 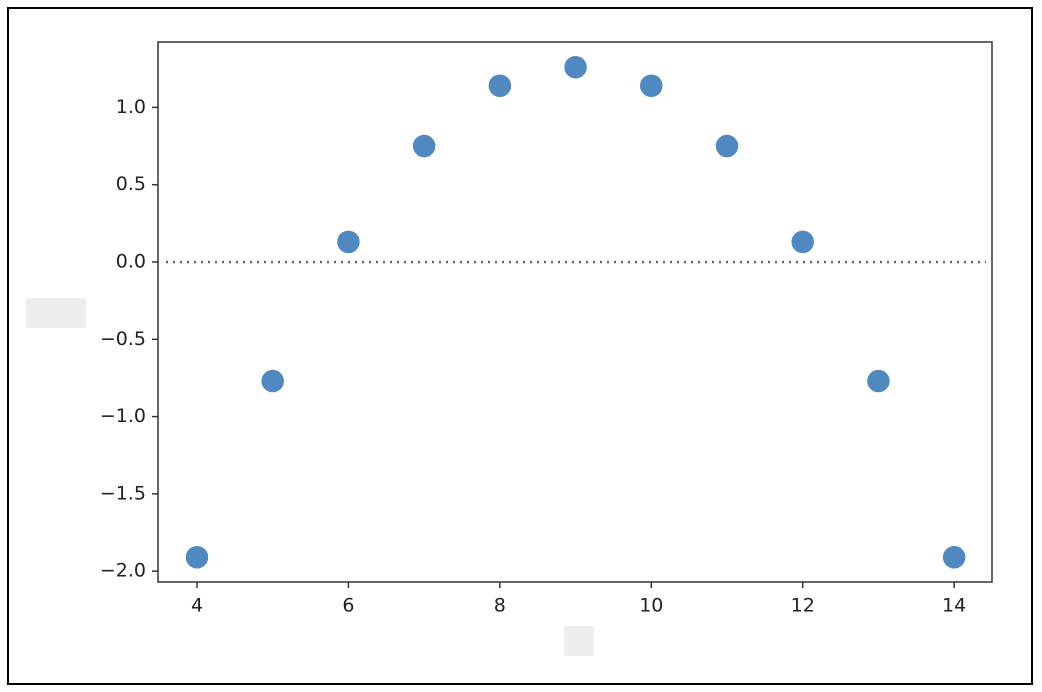 What do you see at coordinates (803, 606) in the screenshot?
I see `x-tick-label: 12` at bounding box center [803, 606].